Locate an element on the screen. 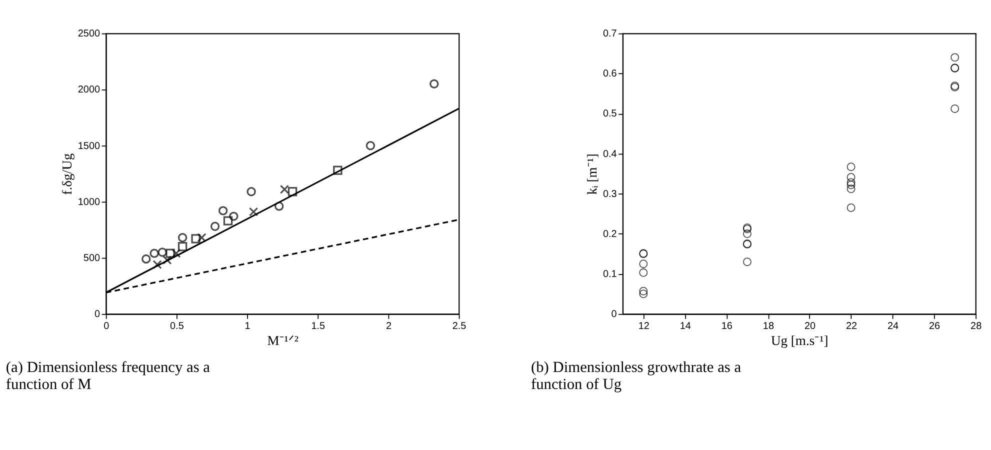  y-tick-label: 1500 is located at coordinates (89, 146).